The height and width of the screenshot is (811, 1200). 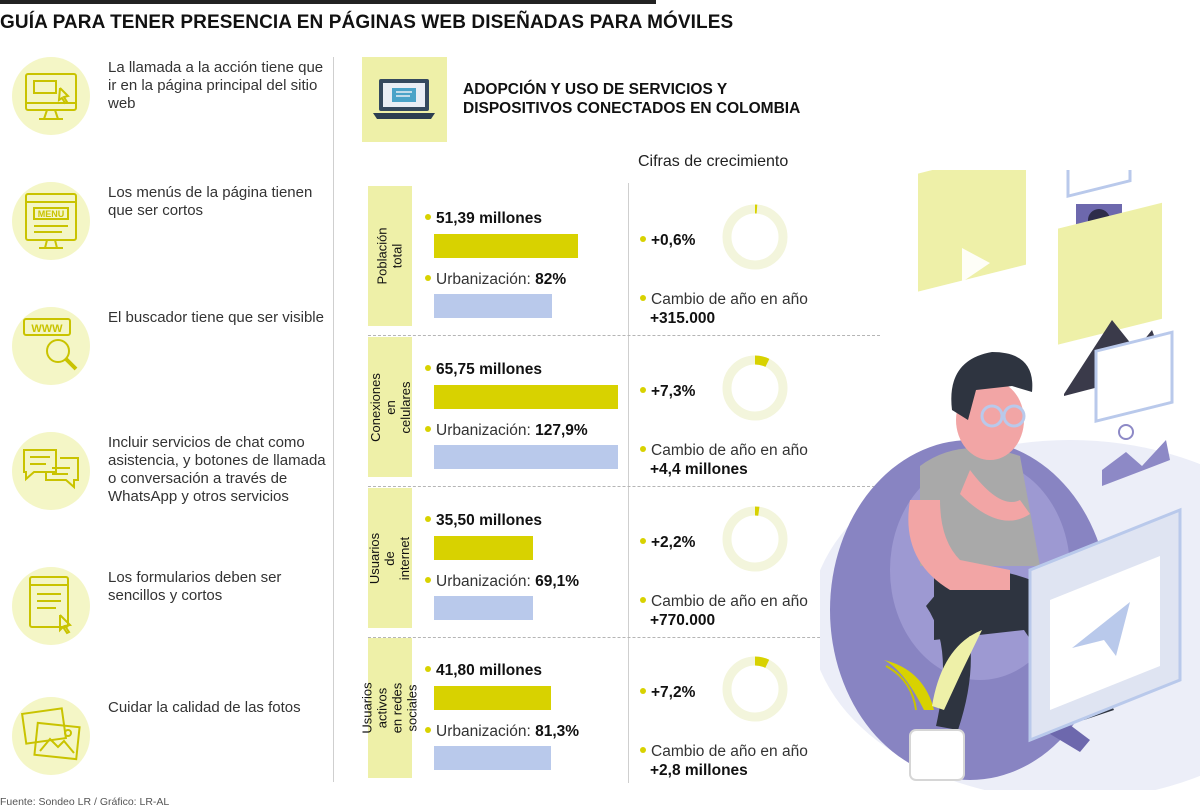 I want to click on laptop-badge, so click(x=404, y=99).